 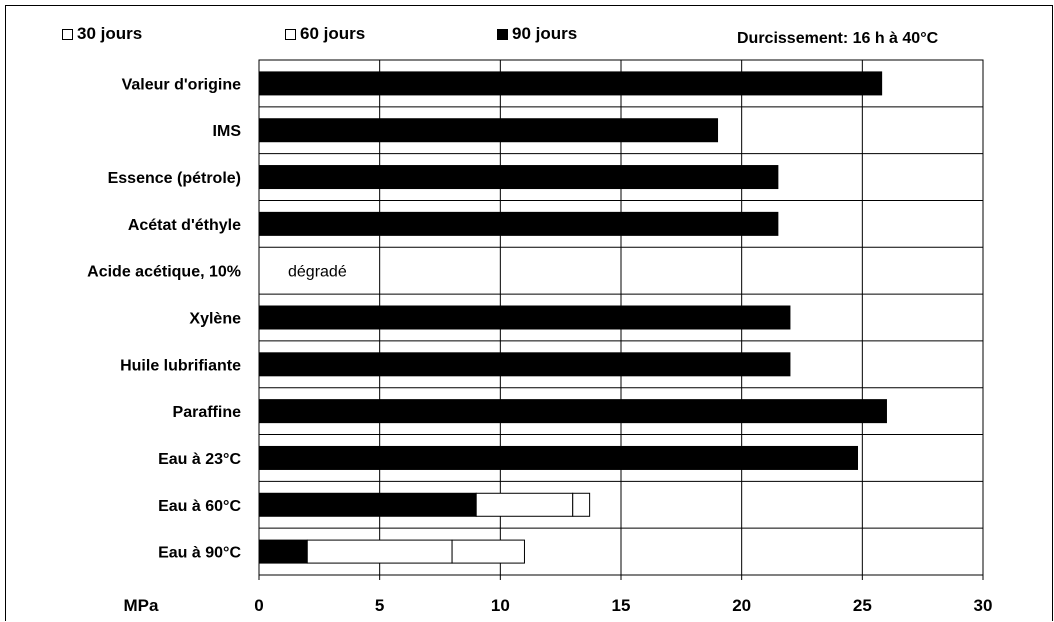 I want to click on x-tick-label: 30, so click(x=983, y=605).